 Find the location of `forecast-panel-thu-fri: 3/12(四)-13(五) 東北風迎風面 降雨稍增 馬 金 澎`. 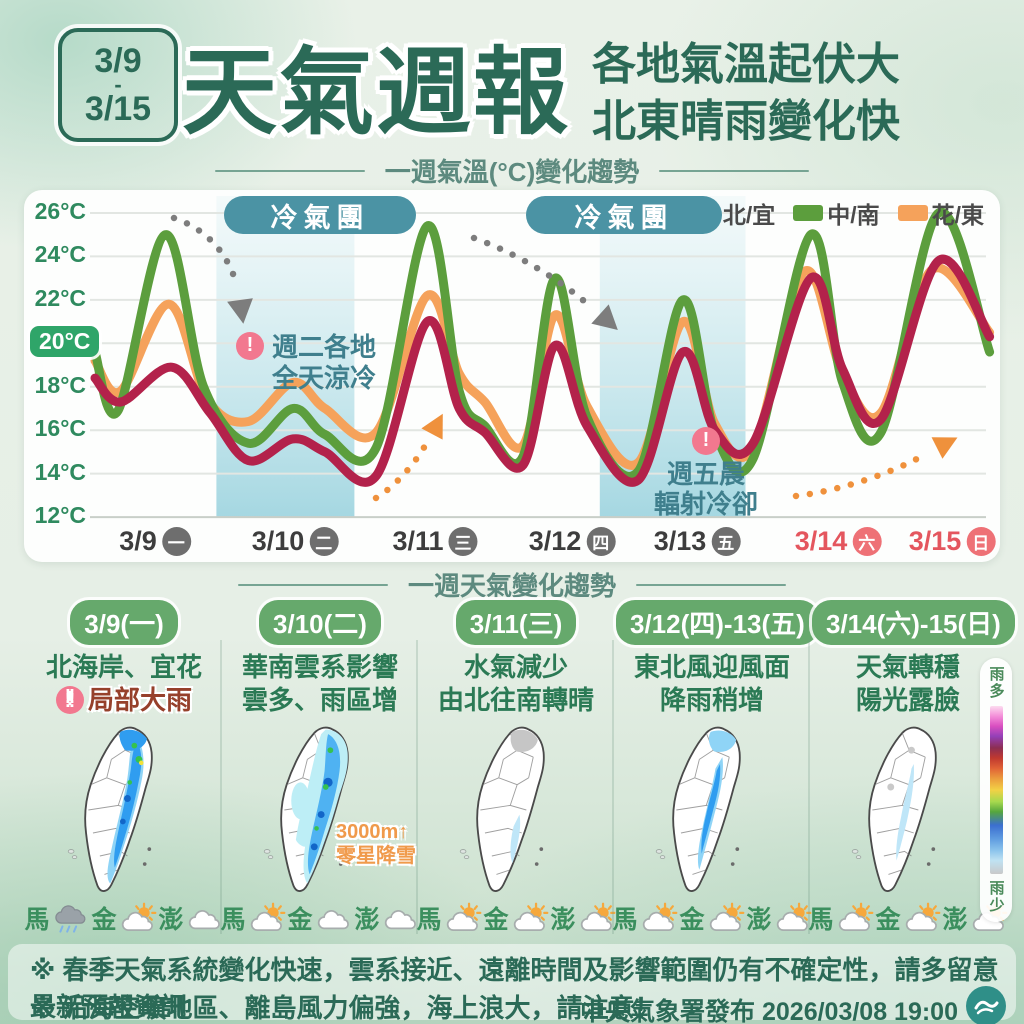

forecast-panel-thu-fri: 3/12(四)-13(五) 東北風迎風面 降雨稍增 馬 金 澎 is located at coordinates (715, 769).